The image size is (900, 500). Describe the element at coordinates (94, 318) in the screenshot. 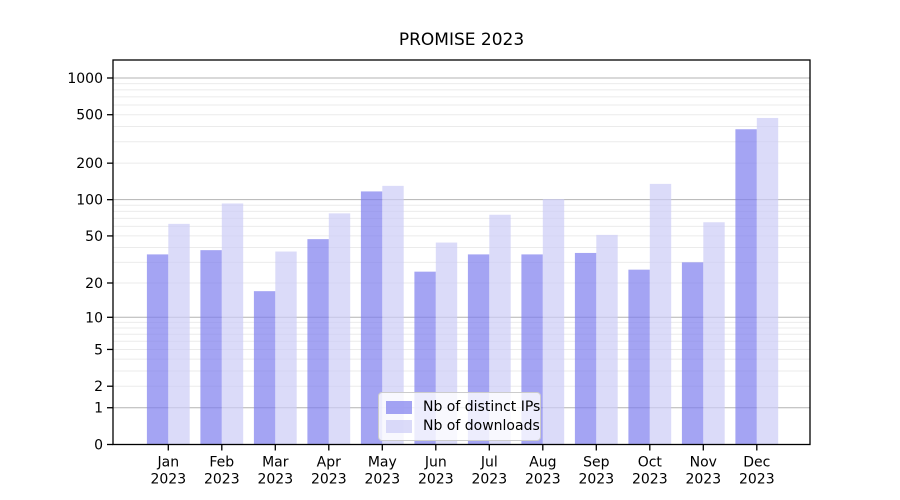

I see `svg-text: 10` at that location.